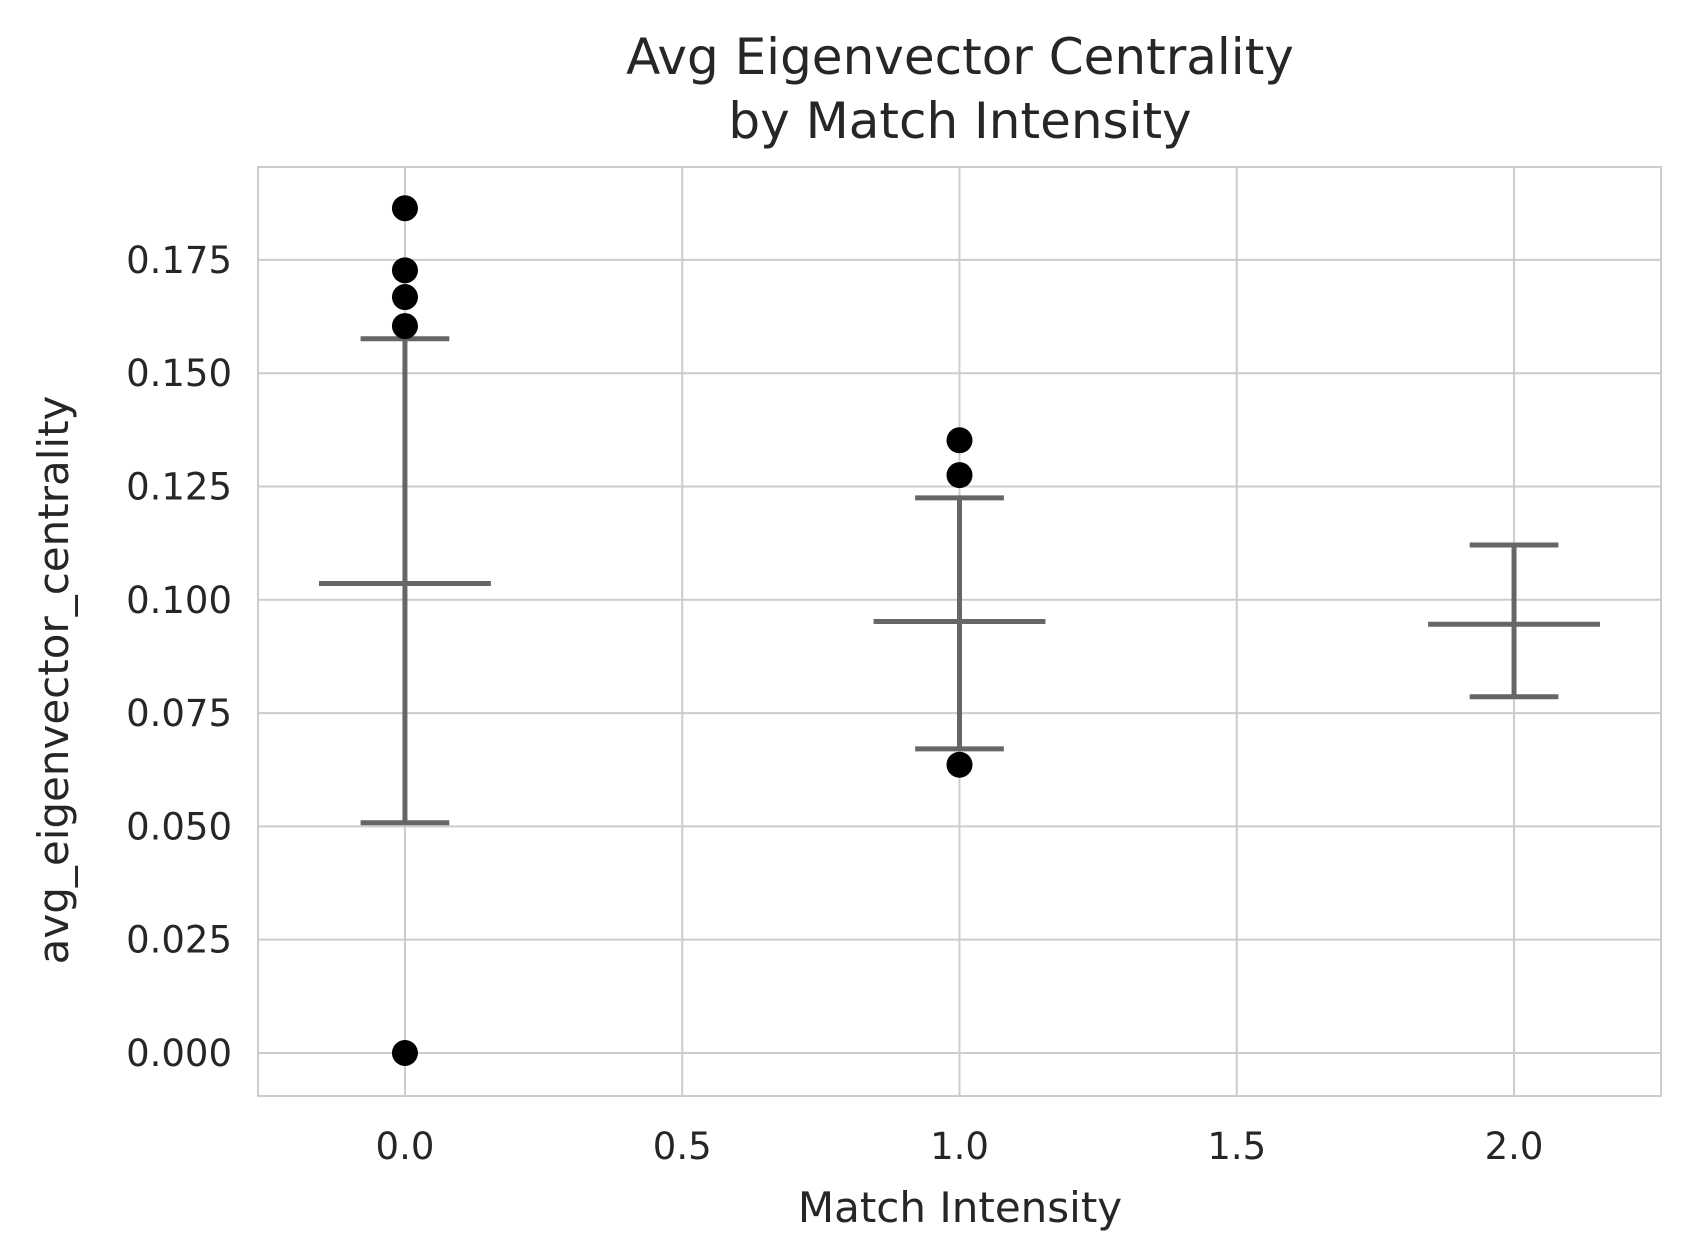 This screenshot has width=1682, height=1258. What do you see at coordinates (179, 260) in the screenshot?
I see `y-tick-label: 0.175` at bounding box center [179, 260].